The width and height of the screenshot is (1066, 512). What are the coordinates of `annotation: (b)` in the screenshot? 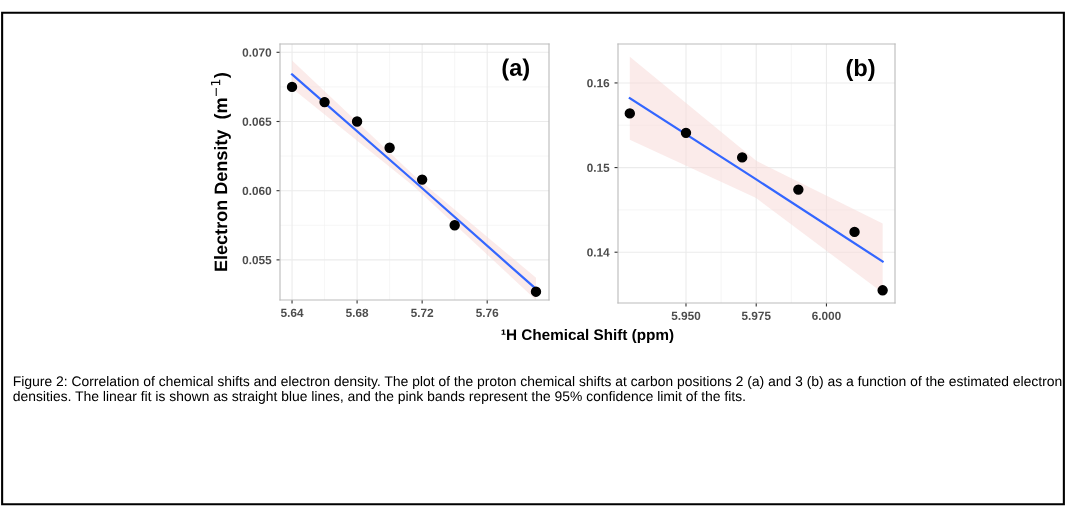 It's located at (860, 69).